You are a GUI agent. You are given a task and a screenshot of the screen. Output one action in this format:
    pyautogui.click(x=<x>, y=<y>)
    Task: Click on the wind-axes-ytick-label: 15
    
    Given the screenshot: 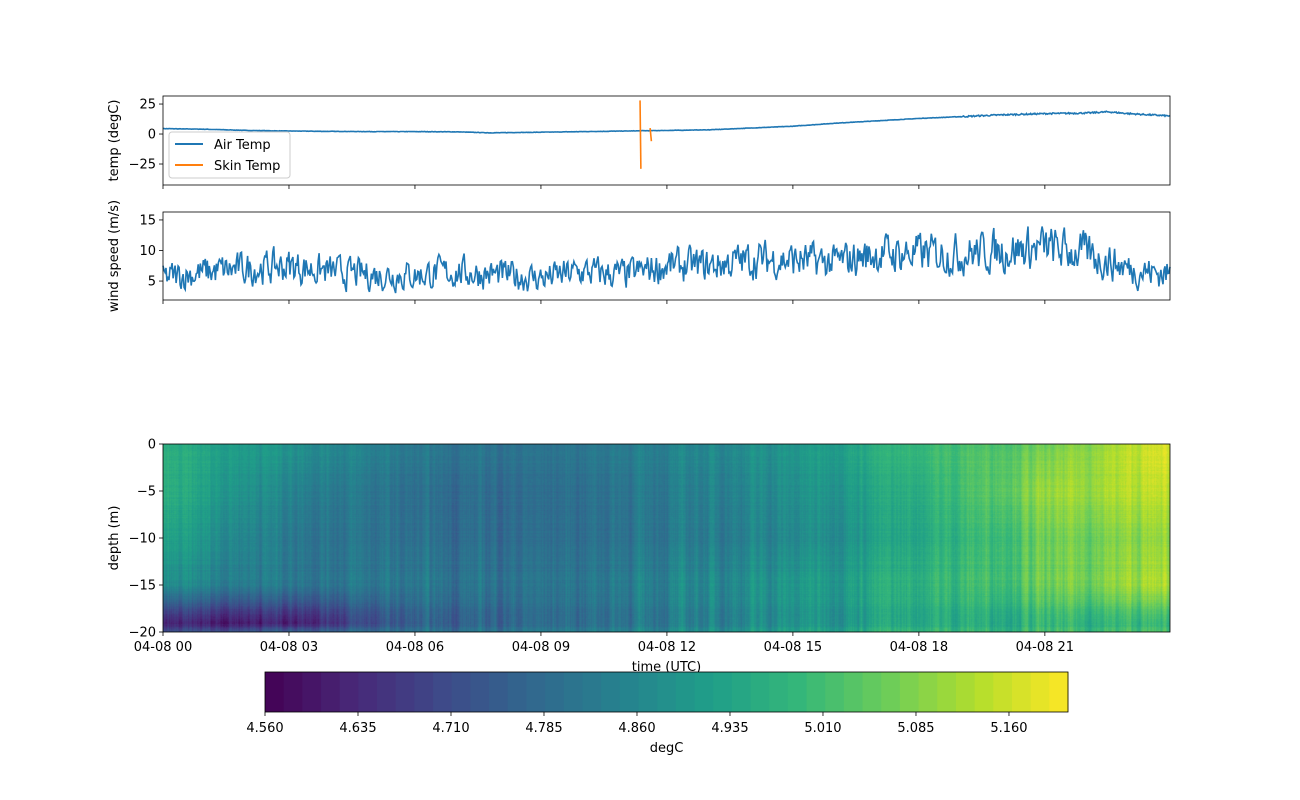 What is the action you would take?
    pyautogui.click(x=147, y=220)
    